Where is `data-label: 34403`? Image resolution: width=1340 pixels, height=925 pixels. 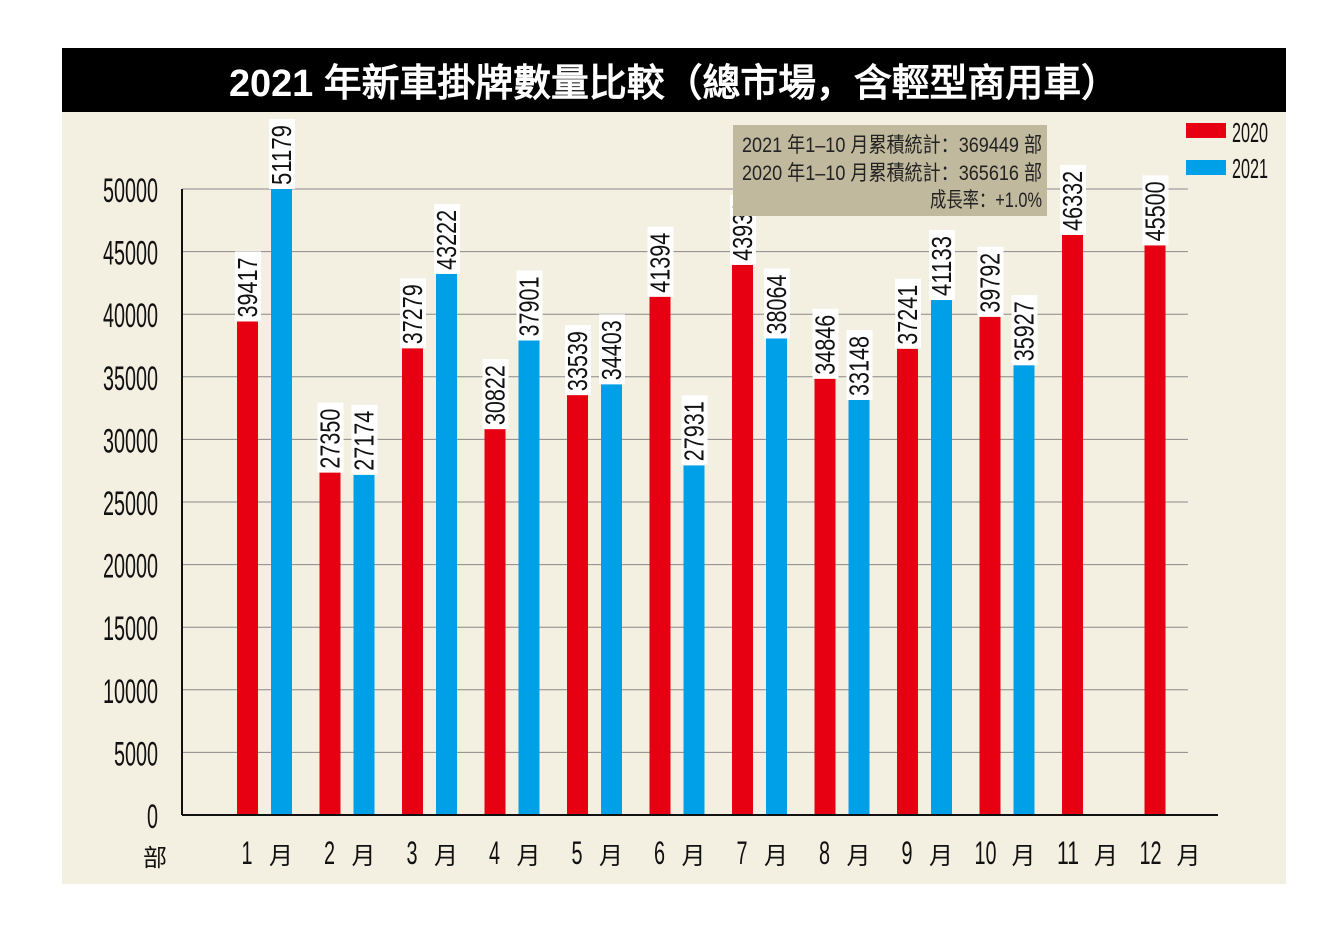 data-label: 34403 is located at coordinates (611, 350).